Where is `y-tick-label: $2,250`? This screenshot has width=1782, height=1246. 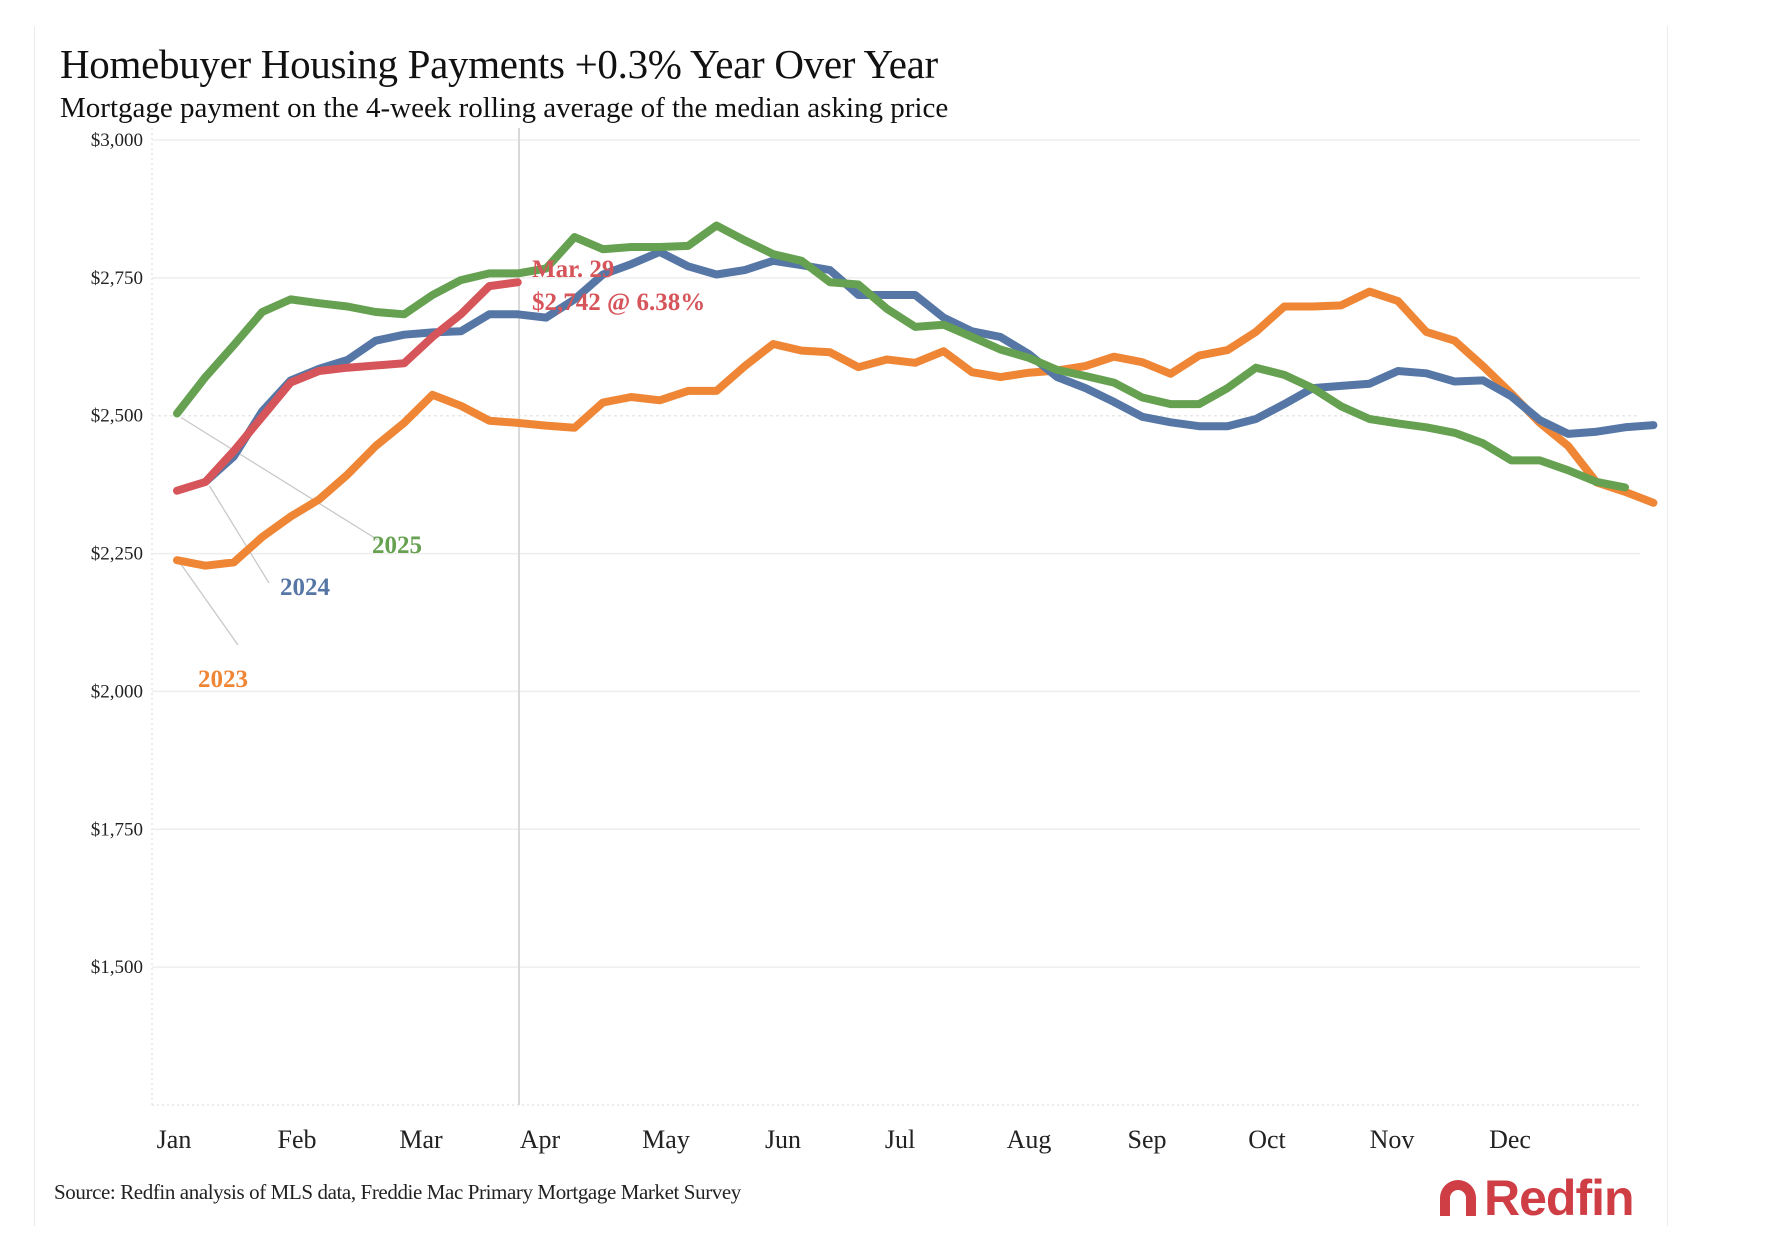 y-tick-label: $2,250 is located at coordinates (117, 554).